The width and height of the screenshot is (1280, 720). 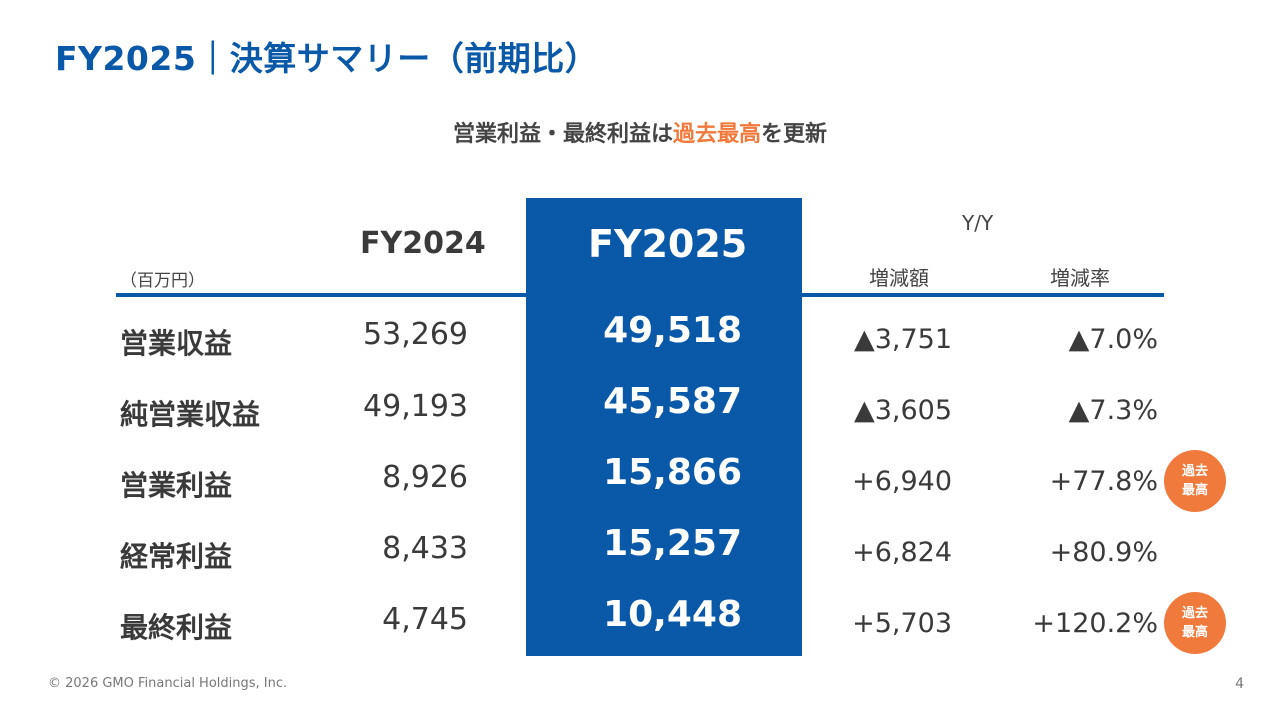 What do you see at coordinates (716, 134) in the screenshot?
I see `headline-highlight: 過去最高` at bounding box center [716, 134].